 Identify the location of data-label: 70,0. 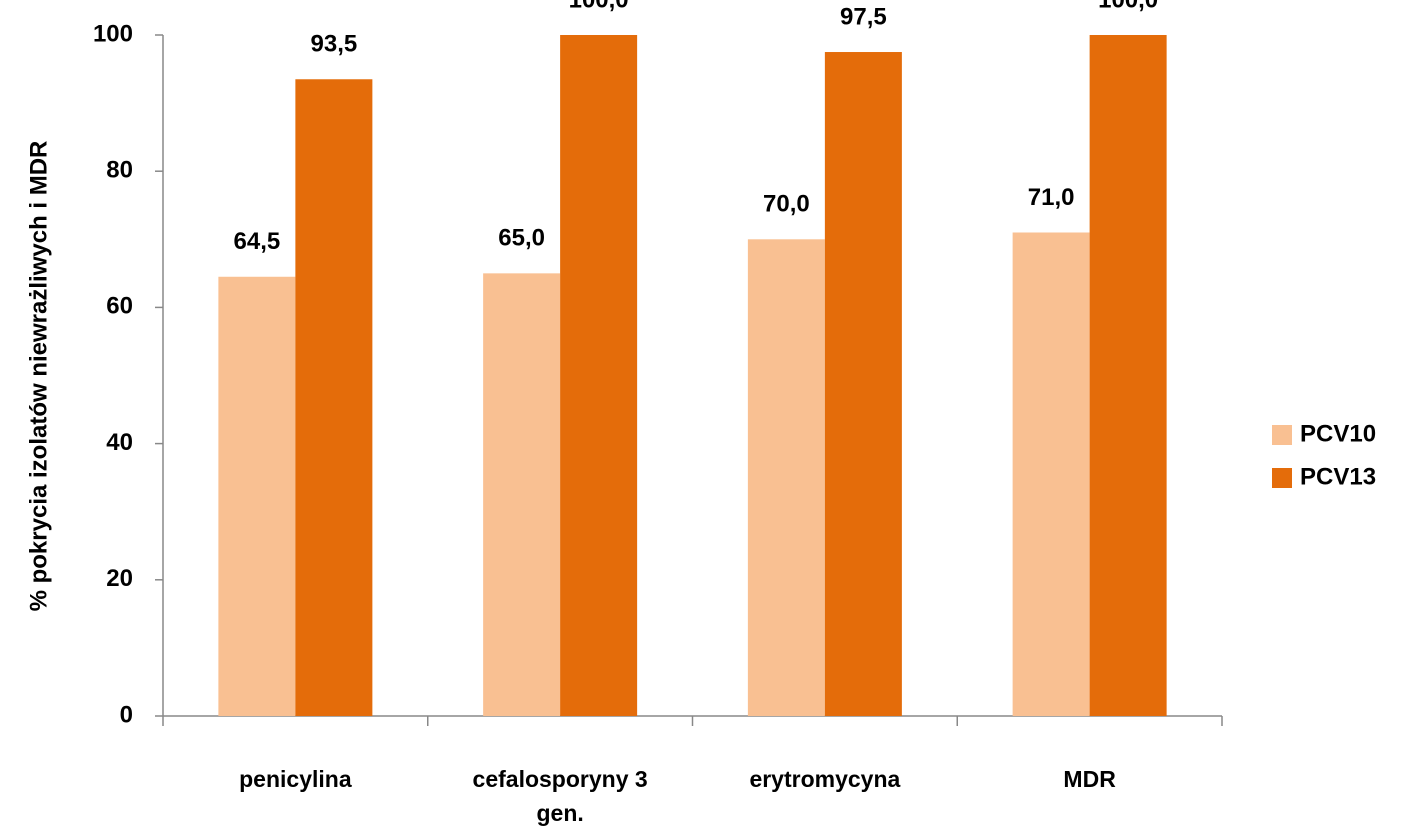
(786, 204).